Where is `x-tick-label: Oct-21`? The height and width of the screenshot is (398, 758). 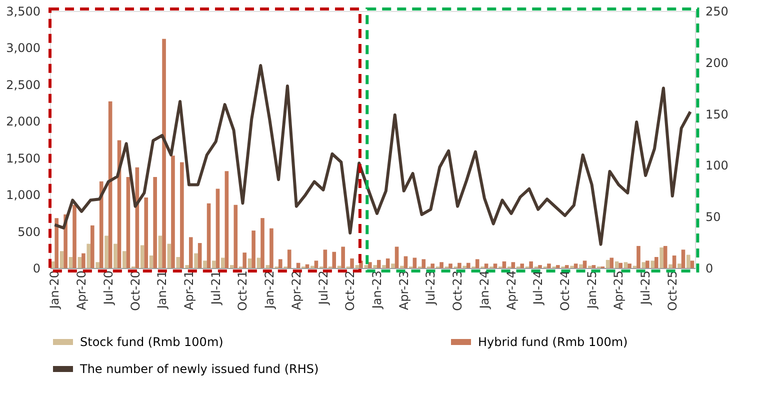
x-tick-label: Oct-21 is located at coordinates (243, 290).